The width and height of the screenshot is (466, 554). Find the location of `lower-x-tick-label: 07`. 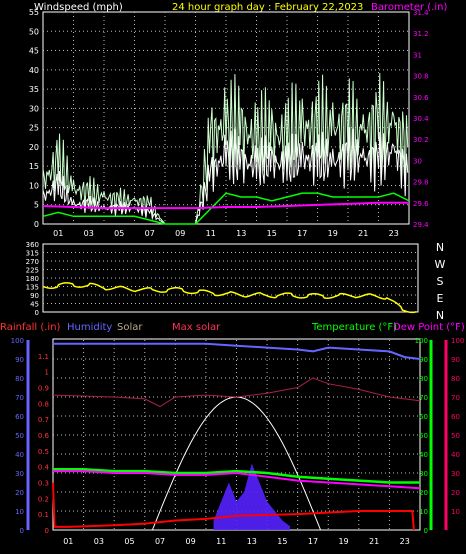

lower-x-tick-label: 07 is located at coordinates (160, 541).